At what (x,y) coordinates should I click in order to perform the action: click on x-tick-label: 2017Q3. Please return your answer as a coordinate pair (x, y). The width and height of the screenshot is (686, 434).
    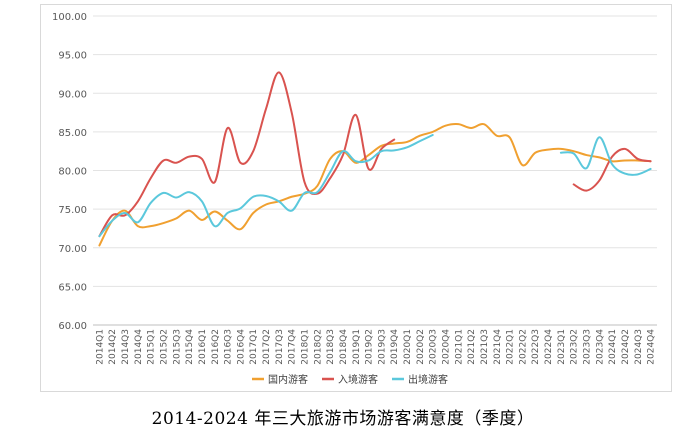
    Looking at the image, I should click on (280, 347).